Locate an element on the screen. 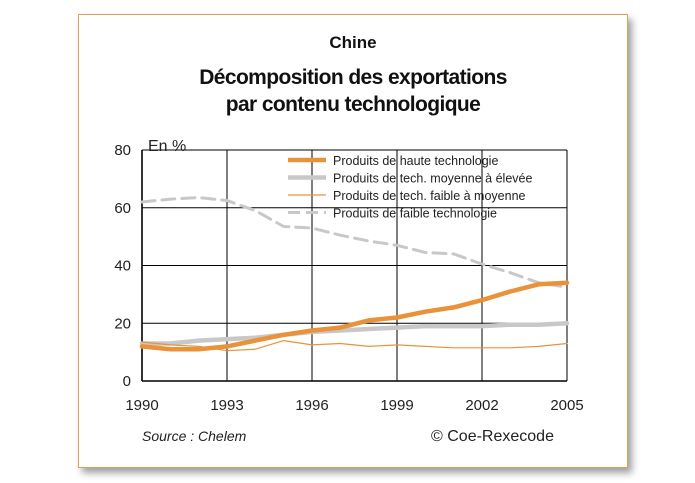  legend-label: Produits de faible technologie is located at coordinates (415, 214).